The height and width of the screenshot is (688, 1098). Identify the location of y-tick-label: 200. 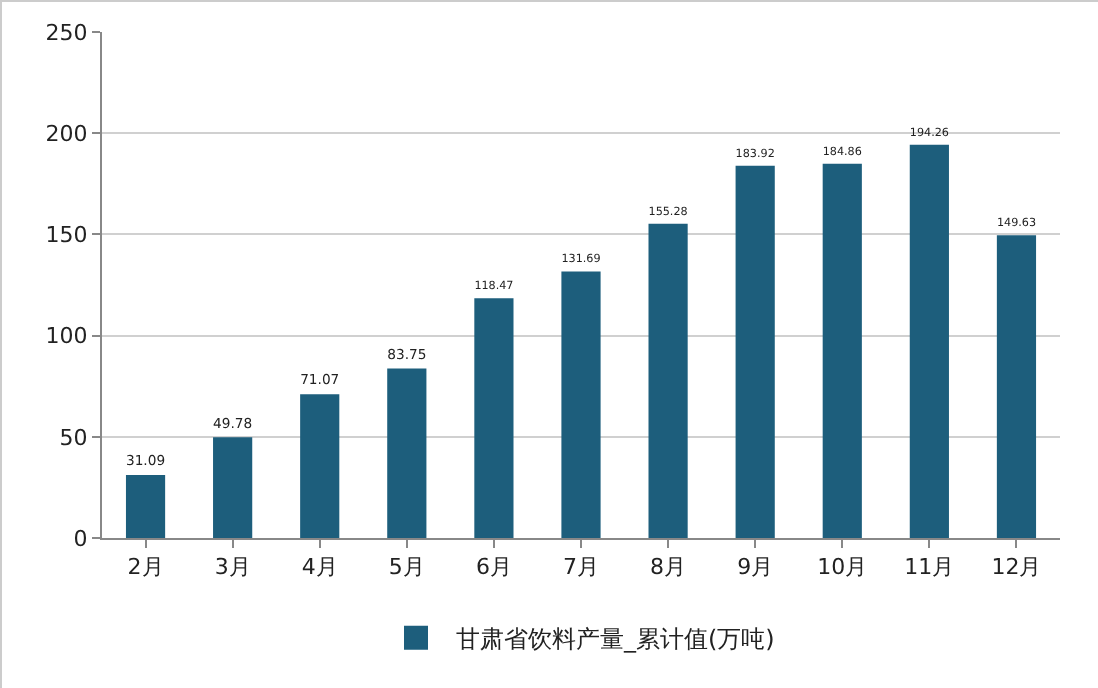
(66, 133).